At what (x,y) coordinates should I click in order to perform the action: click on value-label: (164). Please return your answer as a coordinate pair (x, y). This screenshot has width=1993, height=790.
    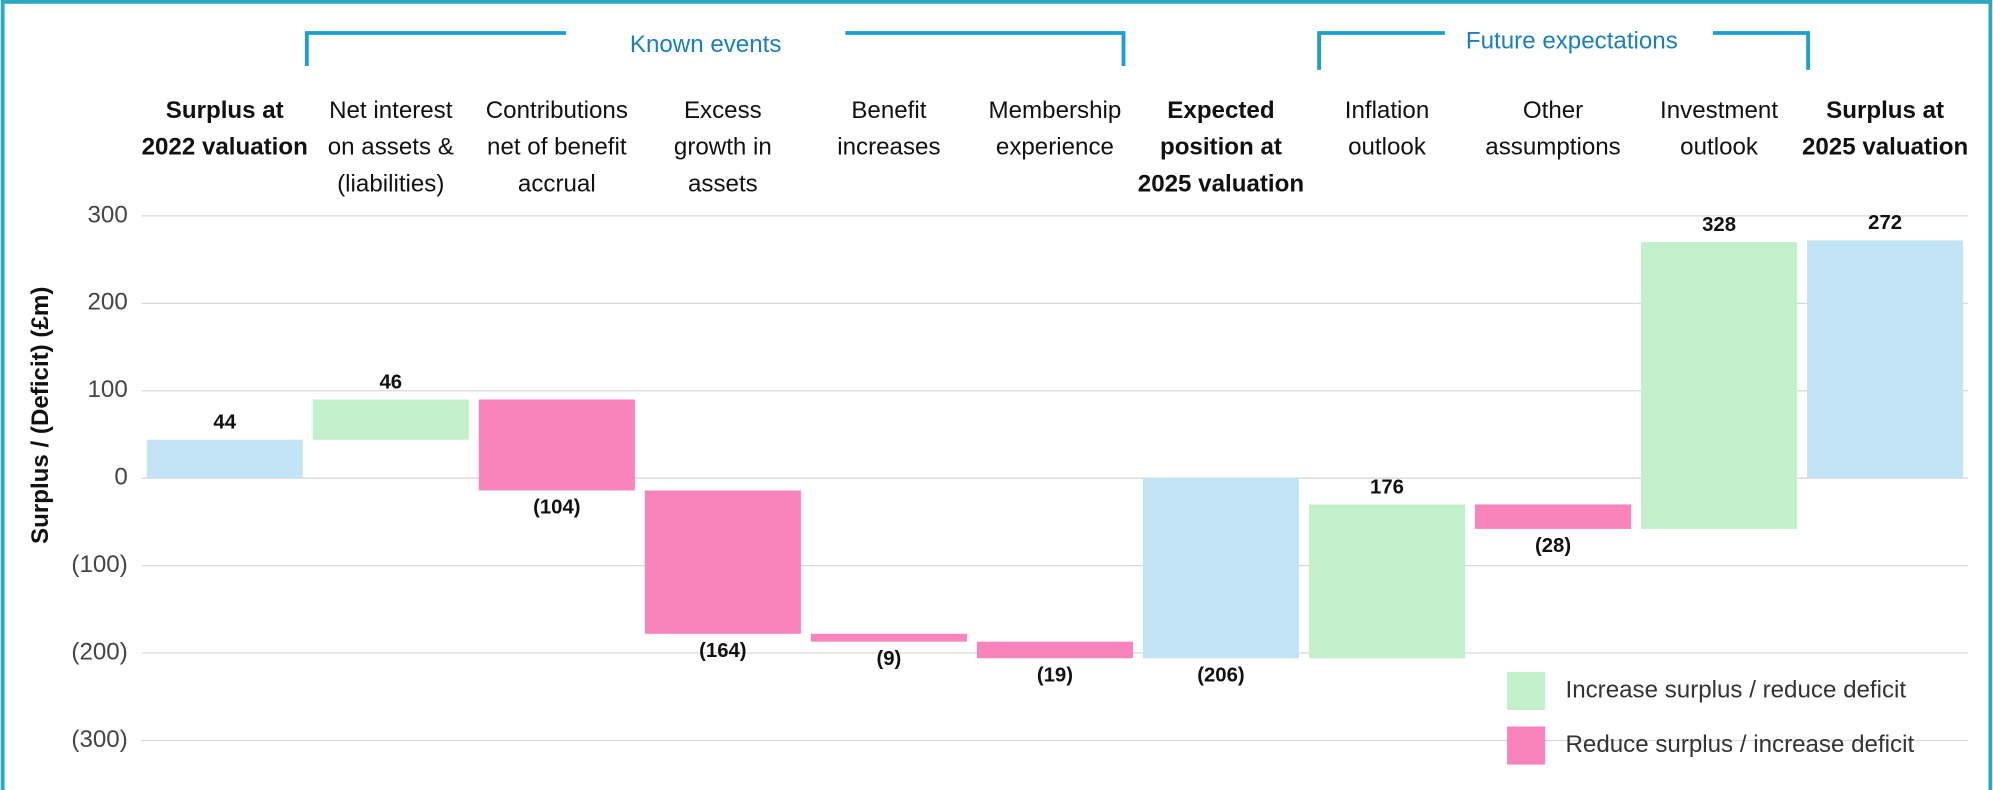
    Looking at the image, I should click on (722, 651).